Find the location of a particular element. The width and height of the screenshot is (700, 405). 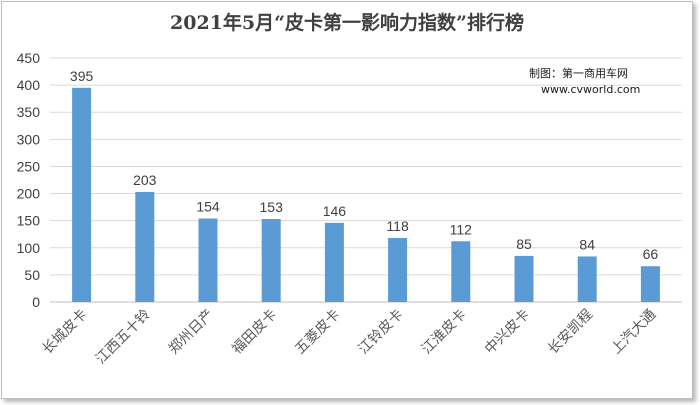

data-label: 146 is located at coordinates (335, 211).